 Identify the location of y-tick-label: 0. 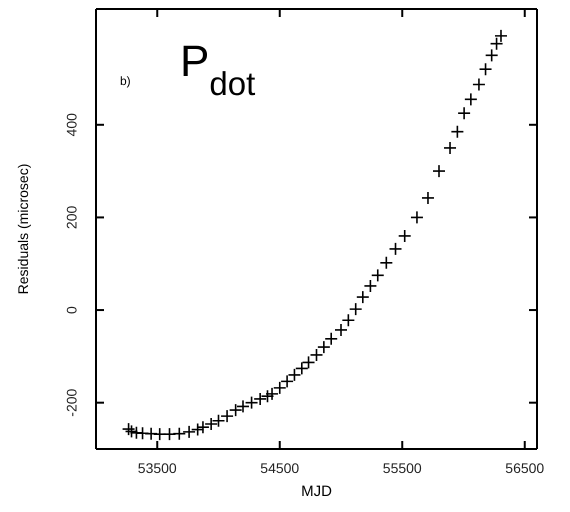
(71, 310).